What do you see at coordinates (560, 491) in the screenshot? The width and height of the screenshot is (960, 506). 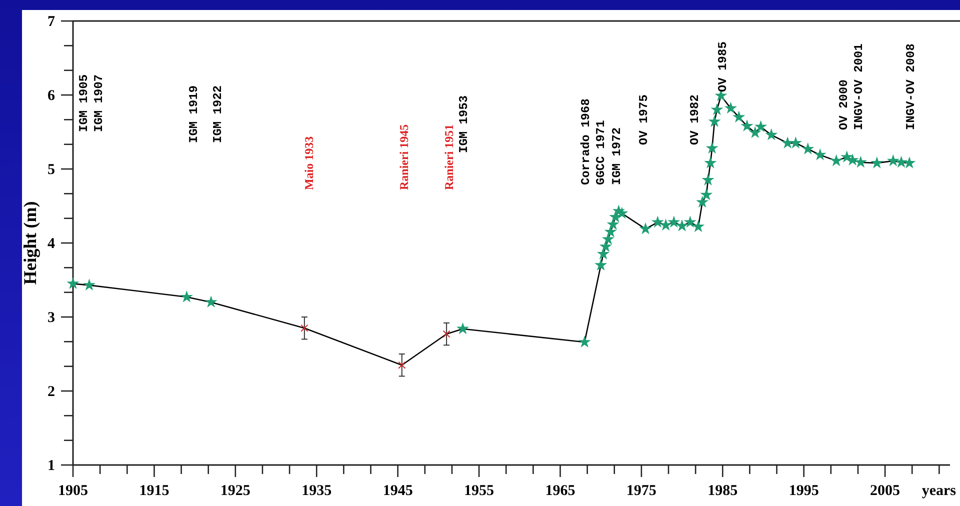 I see `x-tick-label: 1965` at bounding box center [560, 491].